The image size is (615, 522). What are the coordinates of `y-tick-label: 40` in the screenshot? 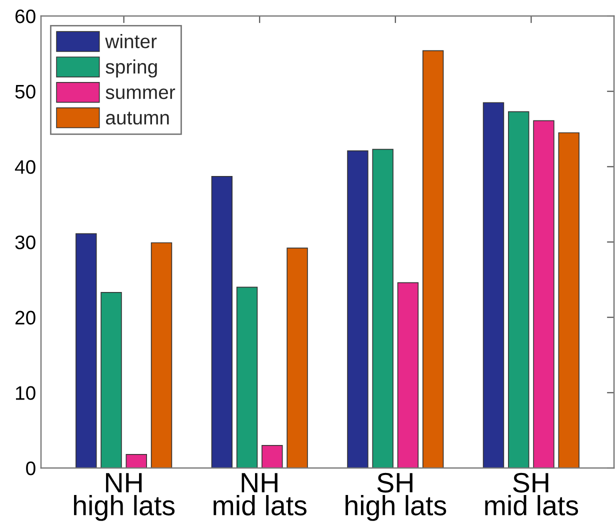 It's located at (25, 167).